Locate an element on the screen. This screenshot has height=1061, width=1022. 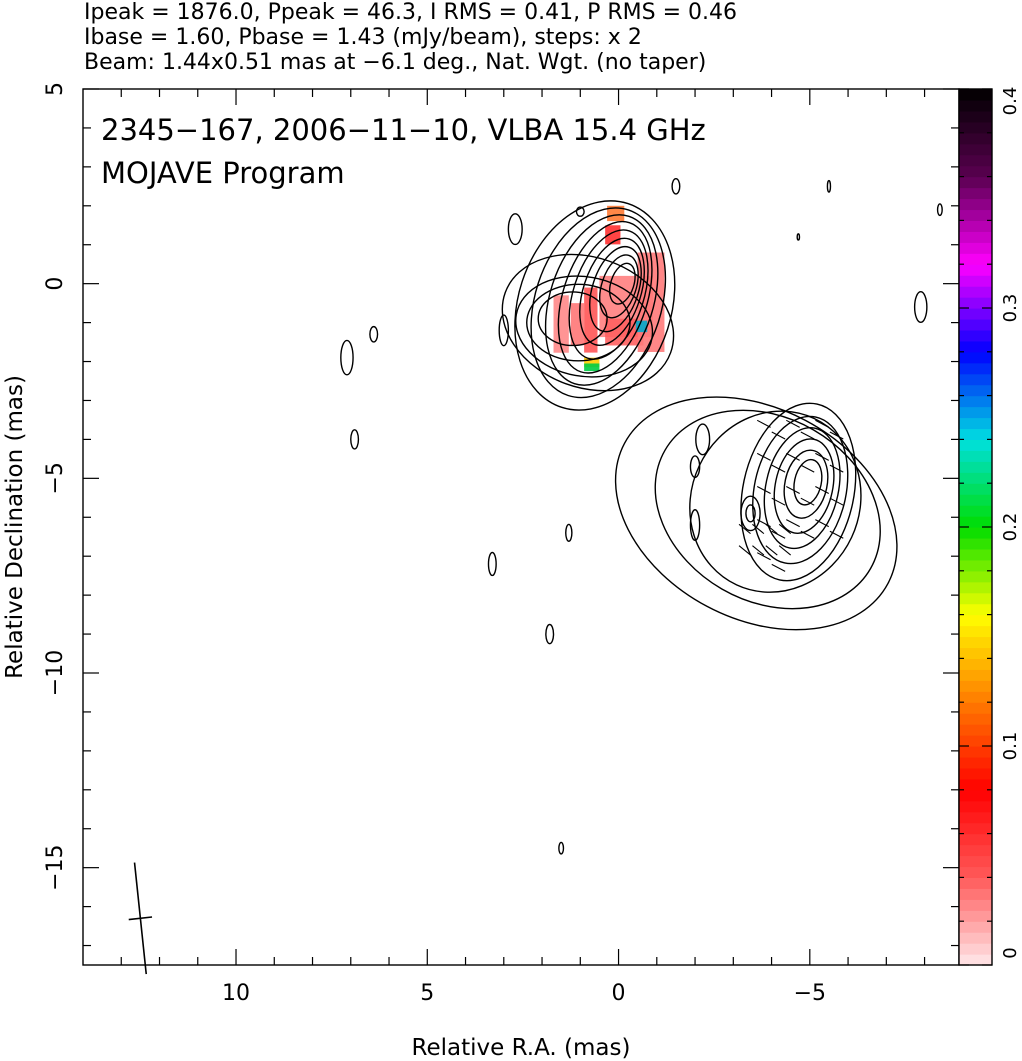
plot-title-source: 2345−167, 2006−11−10, VLBA 15.4 GHz is located at coordinates (403, 130).